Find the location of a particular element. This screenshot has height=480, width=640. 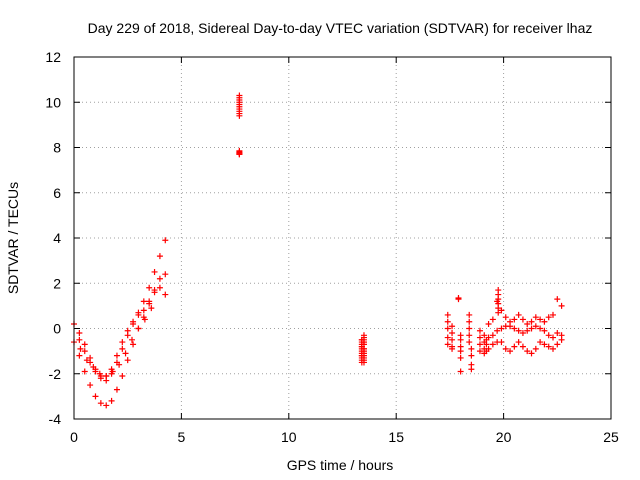

x-tick-label: 0 is located at coordinates (74, 437).